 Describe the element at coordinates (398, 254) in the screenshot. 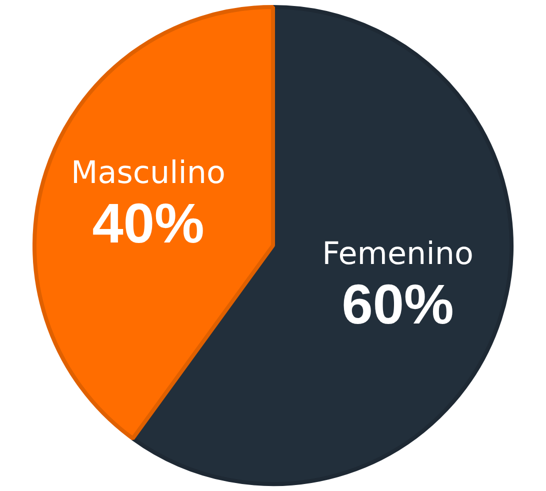

I see `slice-label: Femenino` at that location.